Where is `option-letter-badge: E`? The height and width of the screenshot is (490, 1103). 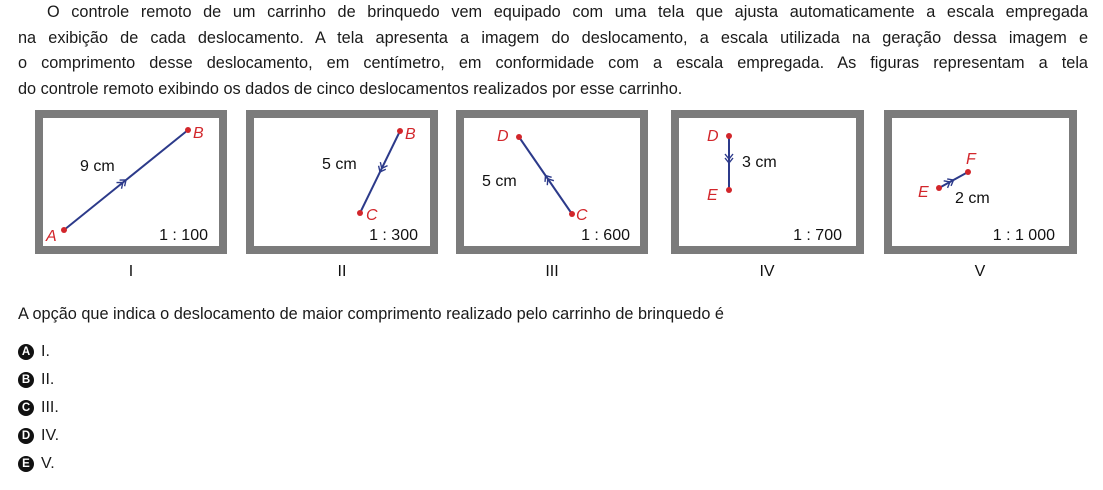
option-letter-badge: E is located at coordinates (26, 464).